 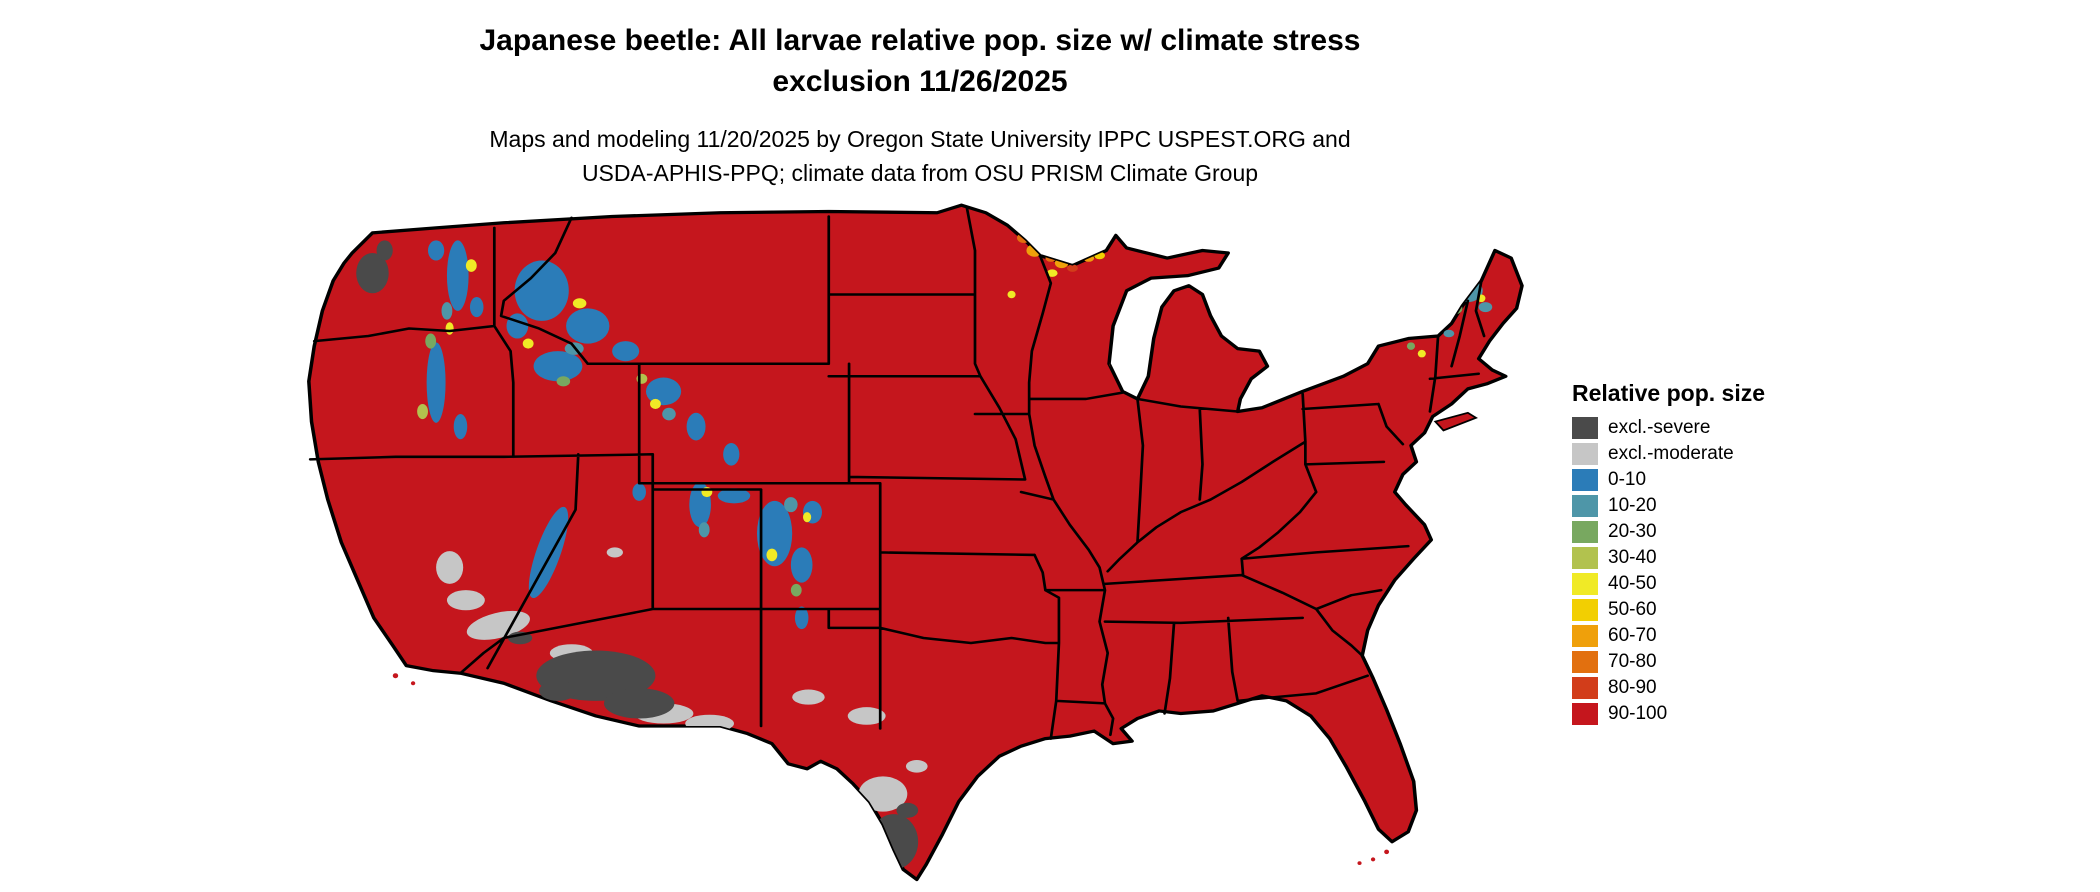 What do you see at coordinates (1702, 584) in the screenshot?
I see `legend-entry: 40-50` at bounding box center [1702, 584].